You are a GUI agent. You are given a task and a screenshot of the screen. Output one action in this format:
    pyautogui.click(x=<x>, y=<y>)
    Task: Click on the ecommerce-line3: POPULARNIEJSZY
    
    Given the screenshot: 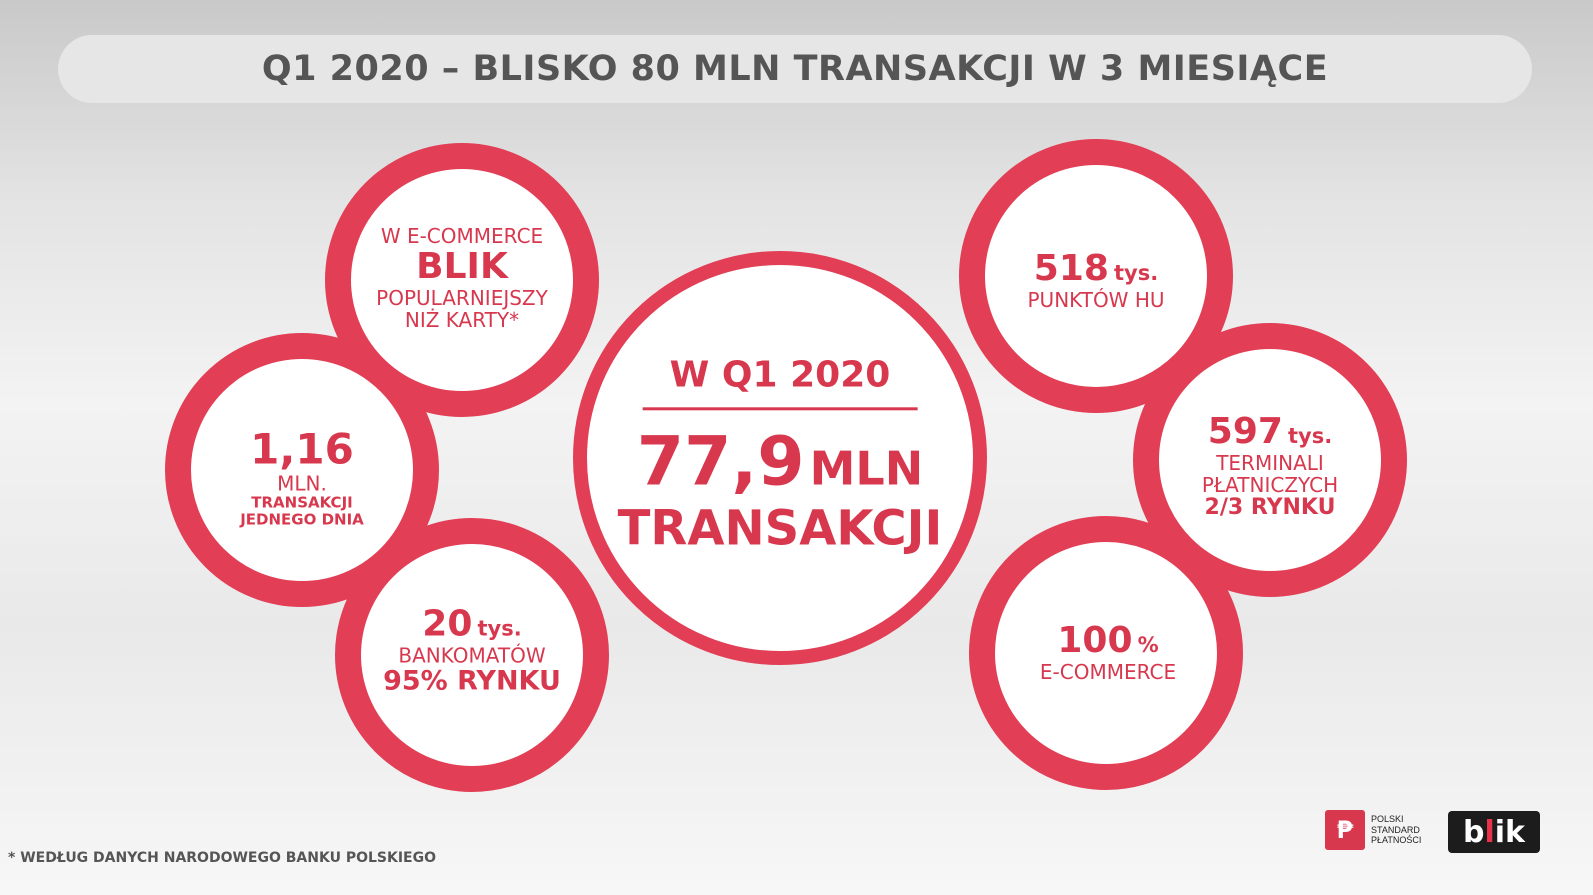 What is the action you would take?
    pyautogui.click(x=462, y=297)
    